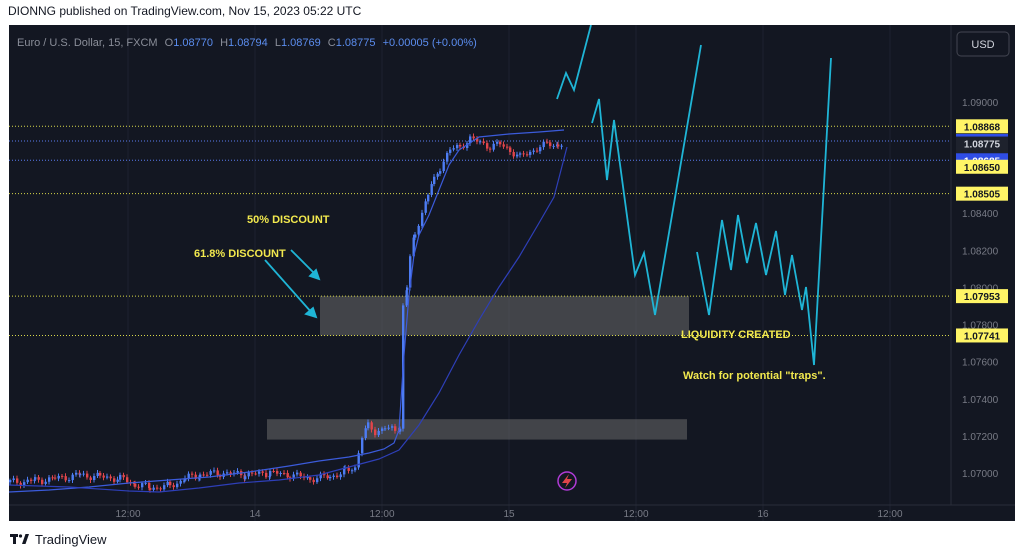  Describe the element at coordinates (980, 288) in the screenshot. I see `y-tick-3: 1.08000` at that location.